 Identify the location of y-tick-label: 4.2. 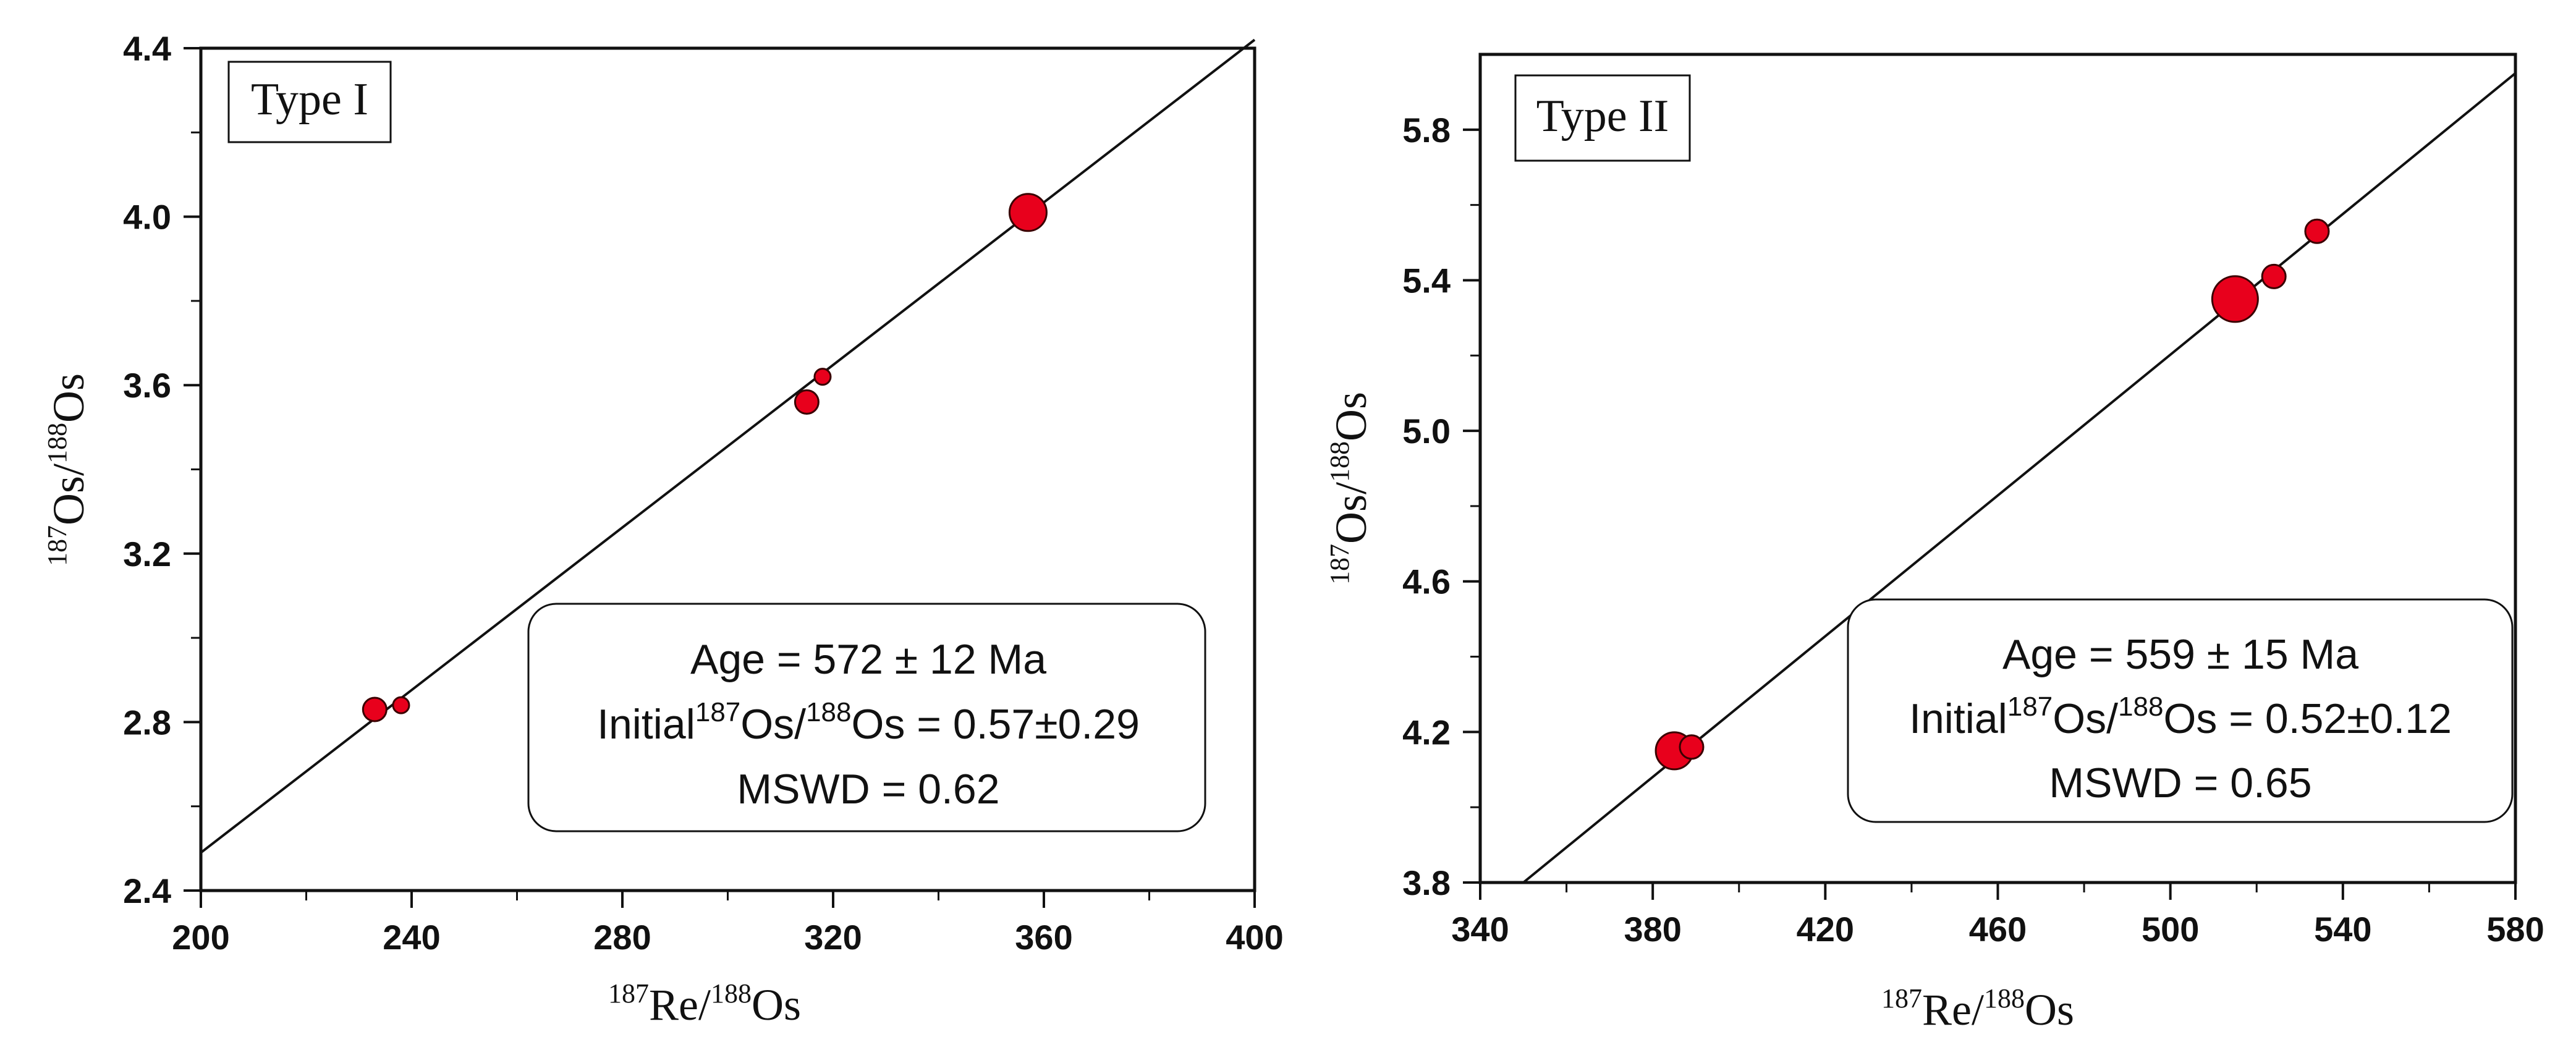
(1426, 732).